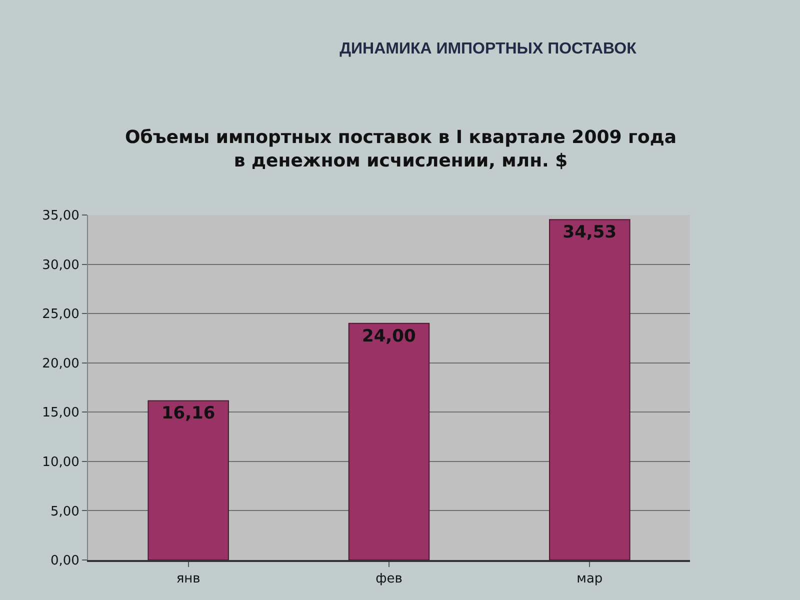 This screenshot has width=800, height=600. What do you see at coordinates (389, 579) in the screenshot?
I see `x-tick-label: фев` at bounding box center [389, 579].